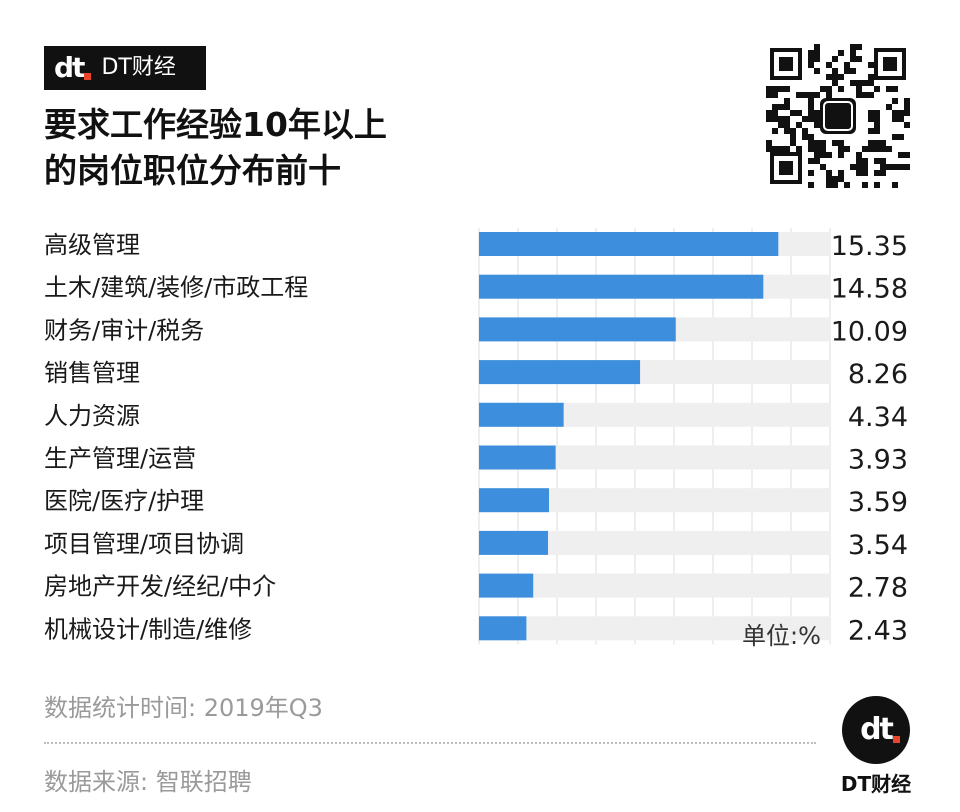 The image size is (960, 812). I want to click on category-label: 房地产开发/经纪/中介, so click(160, 587).